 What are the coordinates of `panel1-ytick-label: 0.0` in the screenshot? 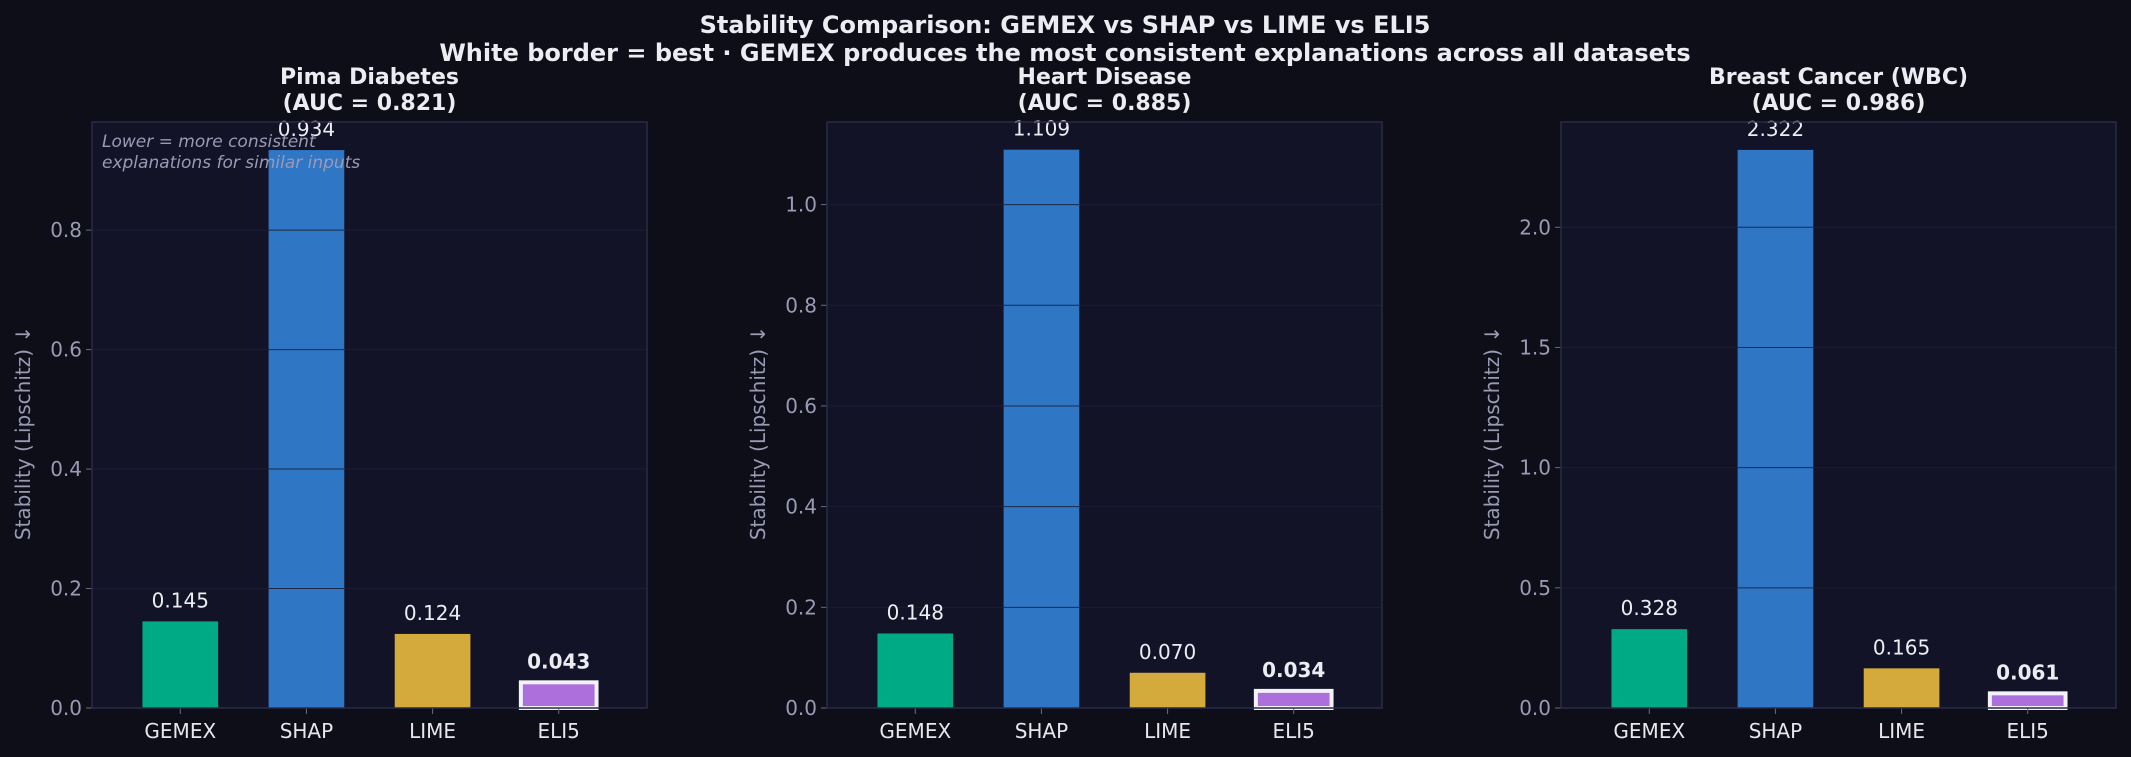 It's located at (66, 708).